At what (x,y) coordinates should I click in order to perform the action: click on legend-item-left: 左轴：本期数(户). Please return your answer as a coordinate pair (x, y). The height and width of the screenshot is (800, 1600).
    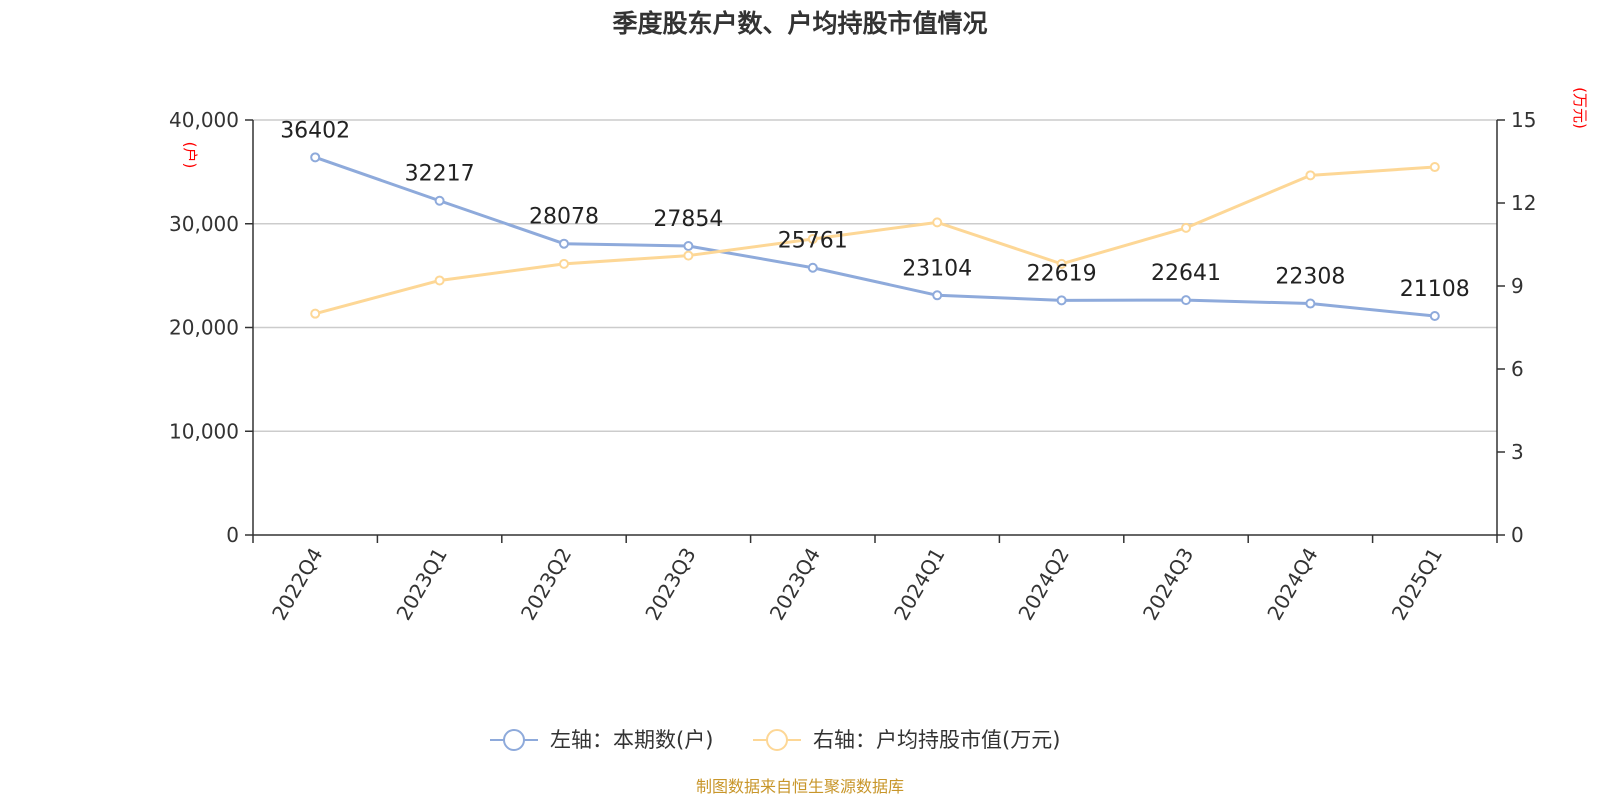
    Looking at the image, I should click on (601, 740).